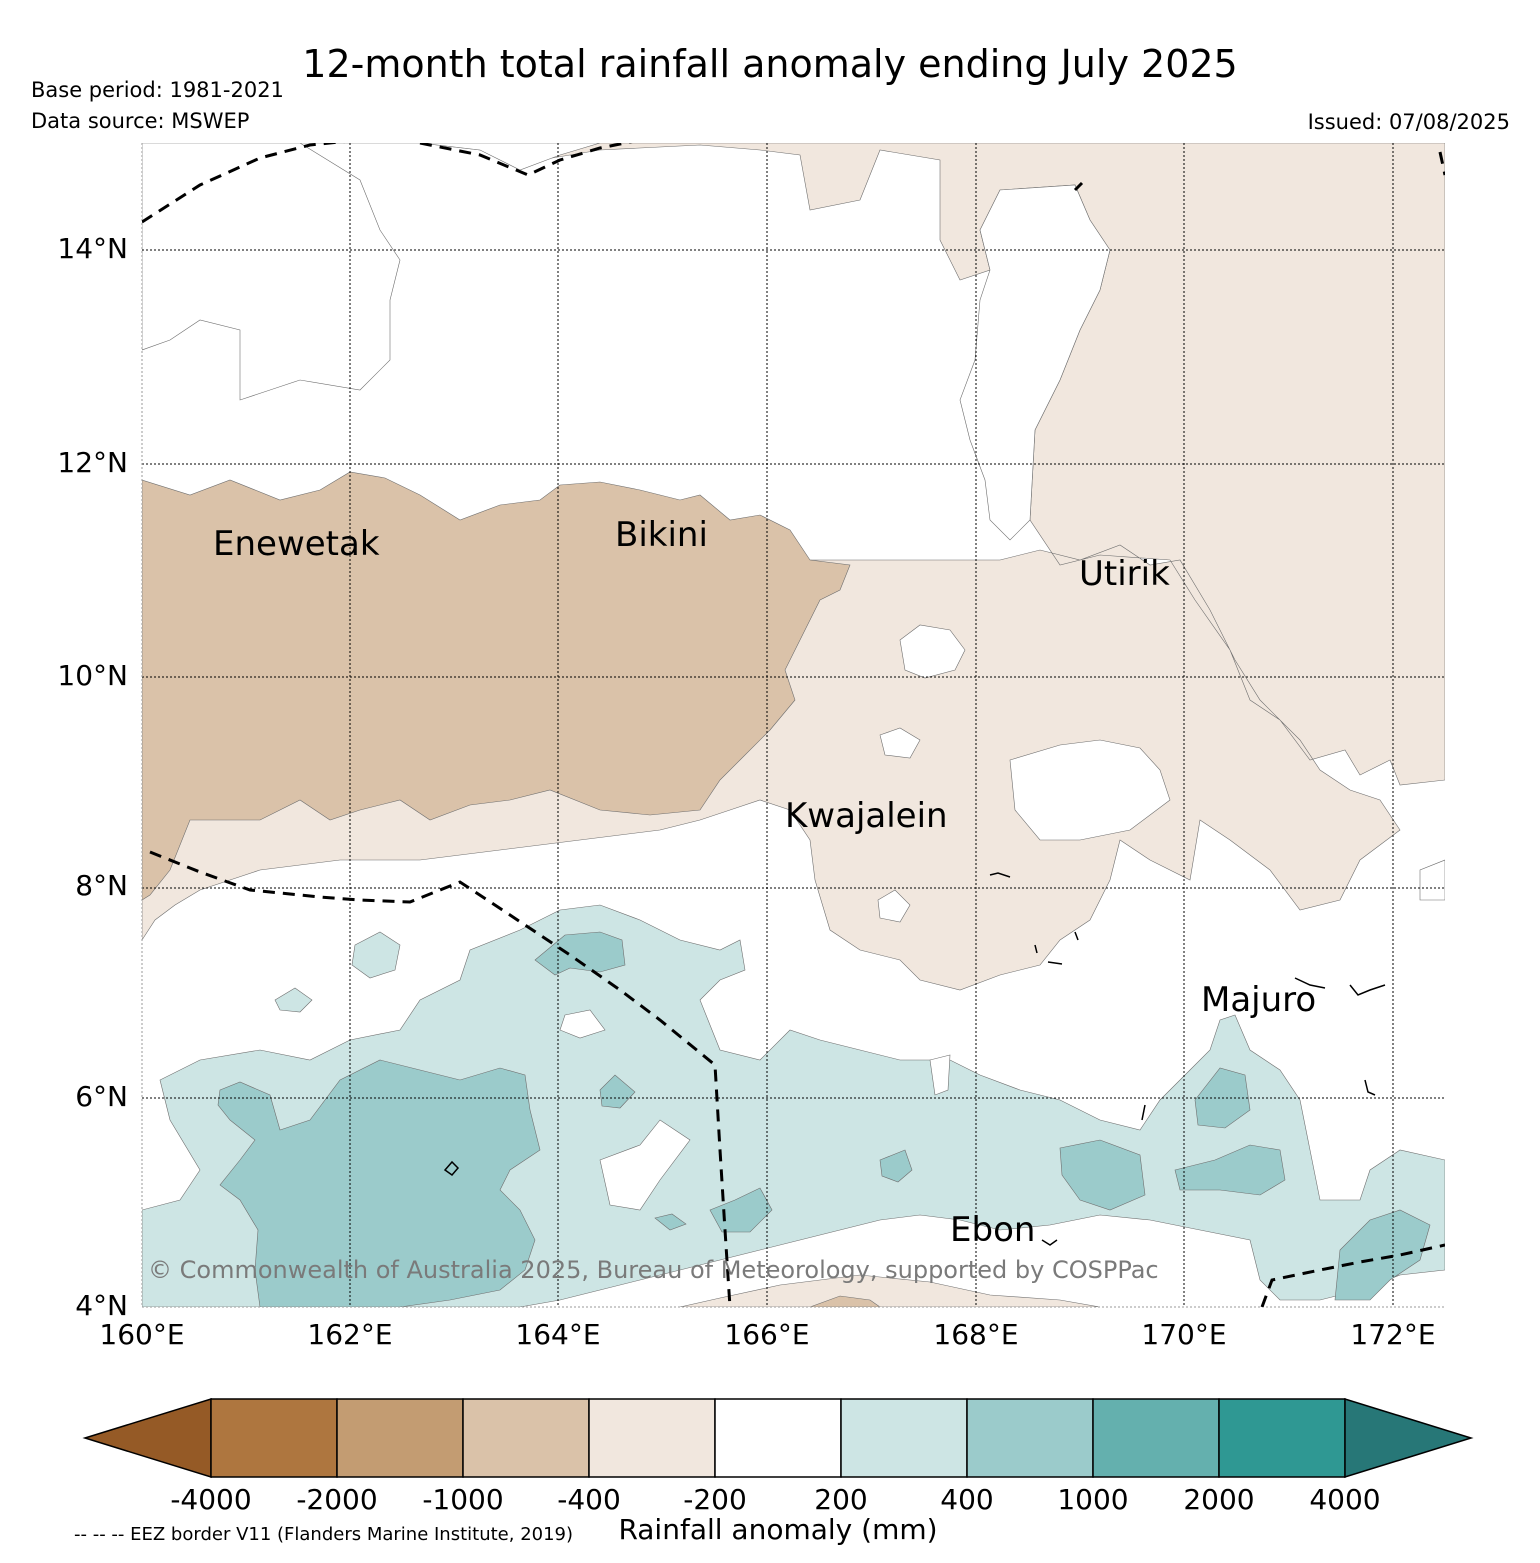 Image resolution: width=1540 pixels, height=1563 pixels. What do you see at coordinates (1219, 1499) in the screenshot?
I see `colorbar-tick-label: 2000` at bounding box center [1219, 1499].